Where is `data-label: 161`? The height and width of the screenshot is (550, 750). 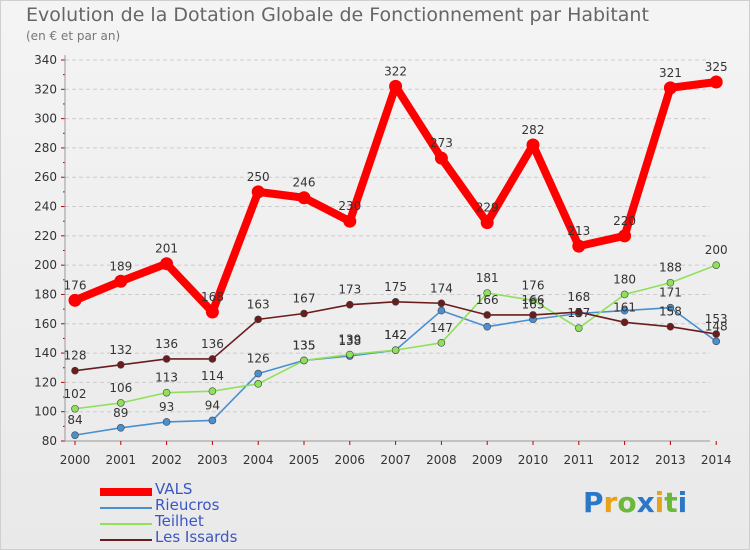
data-label: 161 is located at coordinates (624, 307).